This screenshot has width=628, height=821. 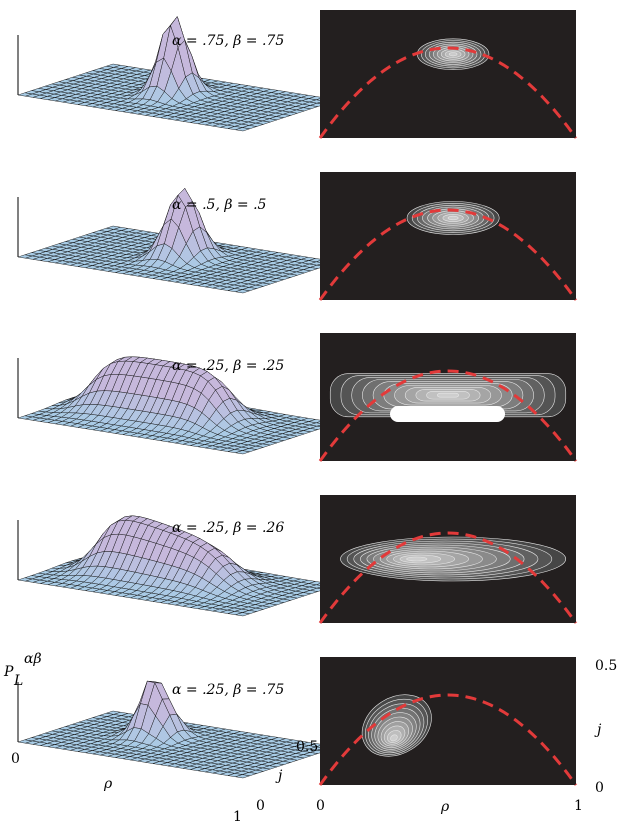 I want to click on panel-caption: α = .5, β = .5, so click(x=219, y=205).